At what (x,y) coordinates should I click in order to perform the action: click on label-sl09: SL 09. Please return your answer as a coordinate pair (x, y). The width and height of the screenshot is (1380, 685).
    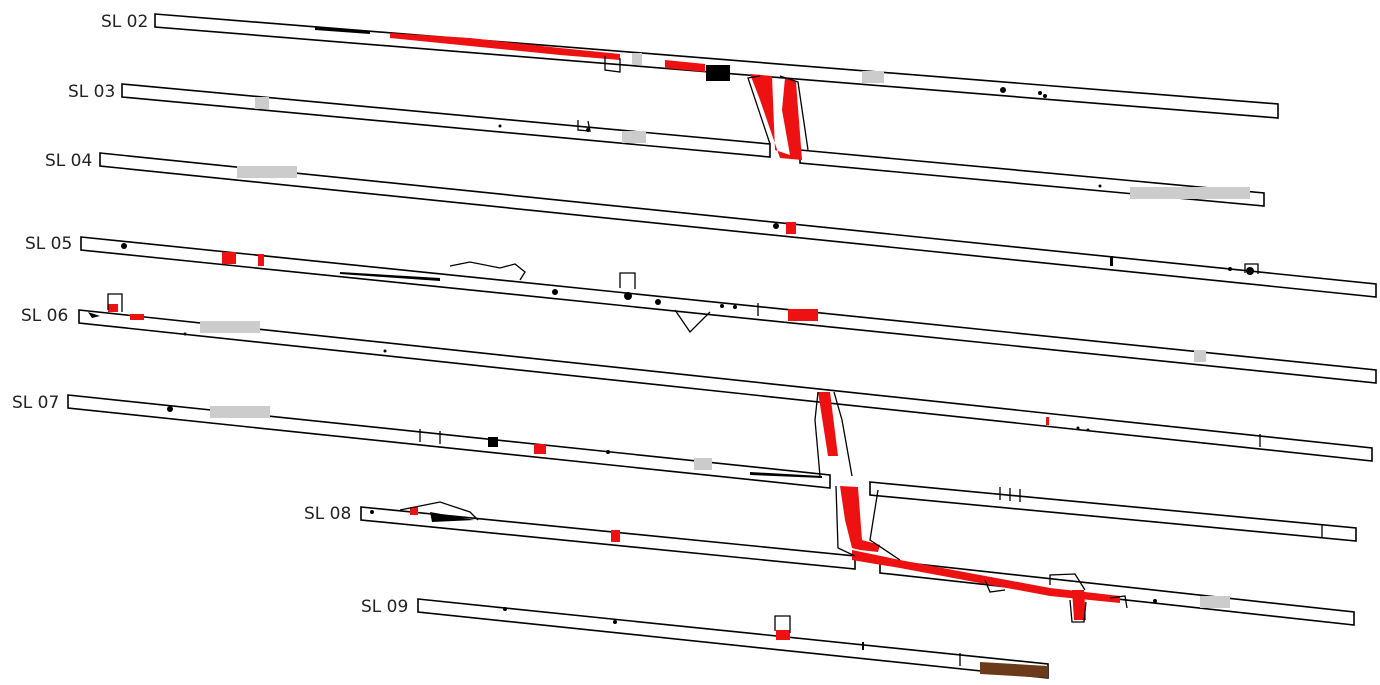
    Looking at the image, I should click on (384, 607).